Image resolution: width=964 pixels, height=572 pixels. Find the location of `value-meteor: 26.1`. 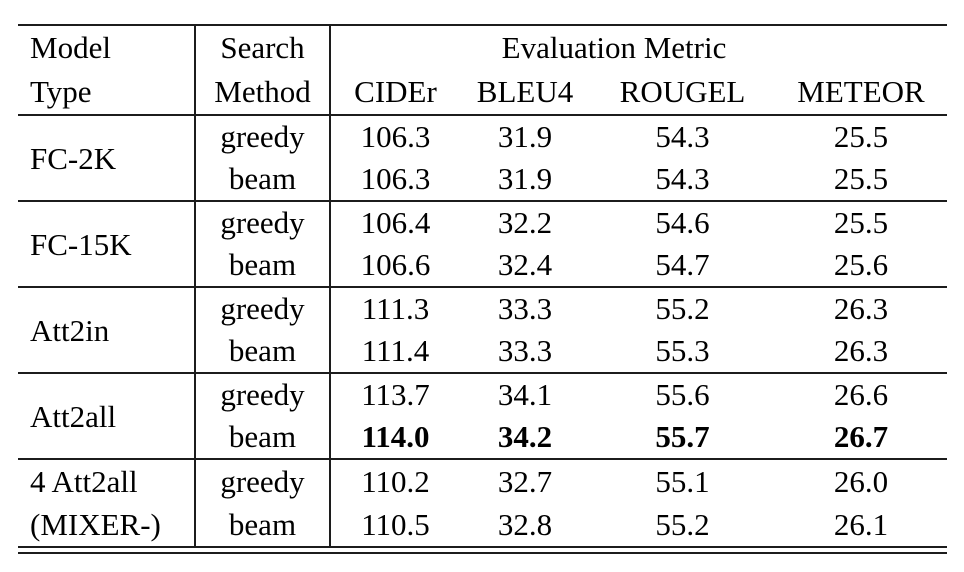

value-meteor: 26.1 is located at coordinates (861, 524).